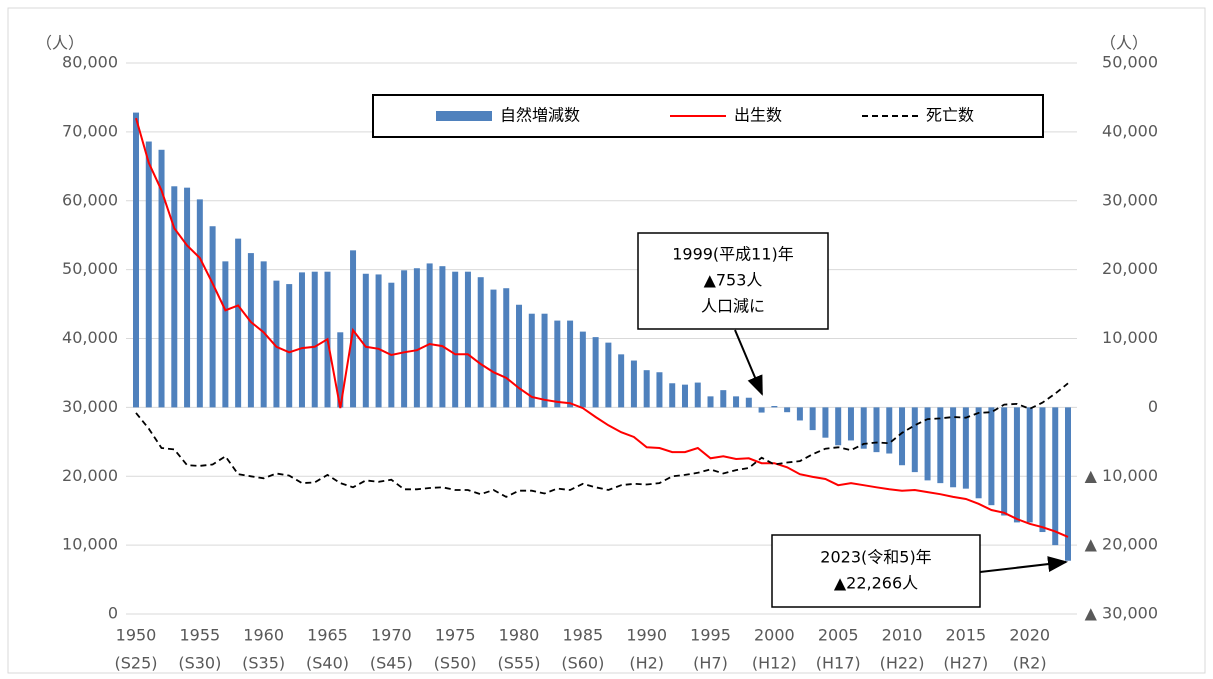  Describe the element at coordinates (455, 663) in the screenshot. I see `x-tick-sublabel: (S50)` at that location.